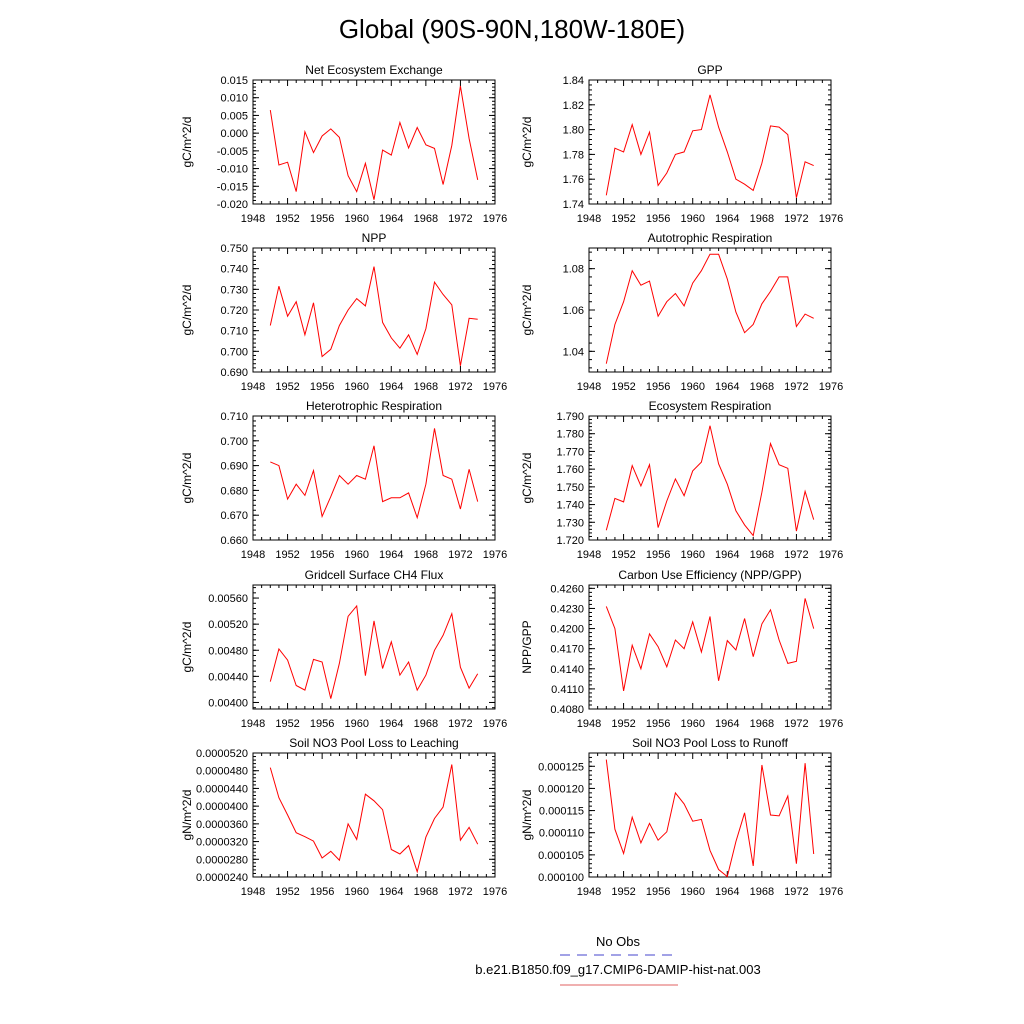 The width and height of the screenshot is (1024, 1024). What do you see at coordinates (222, 772) in the screenshot?
I see `y-tick-label: 0.0000480` at bounding box center [222, 772].